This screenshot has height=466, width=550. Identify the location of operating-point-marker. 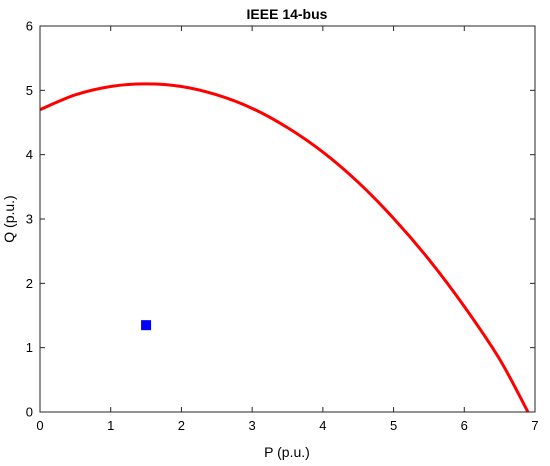
(146, 325).